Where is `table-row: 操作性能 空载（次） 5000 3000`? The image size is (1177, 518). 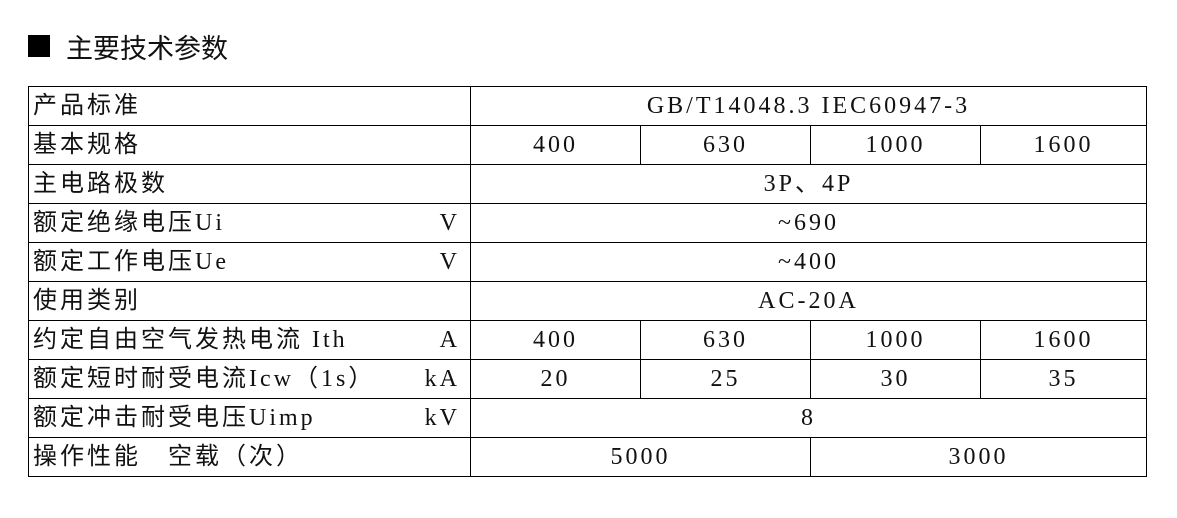 table-row: 操作性能 空载（次） 5000 3000 is located at coordinates (588, 457).